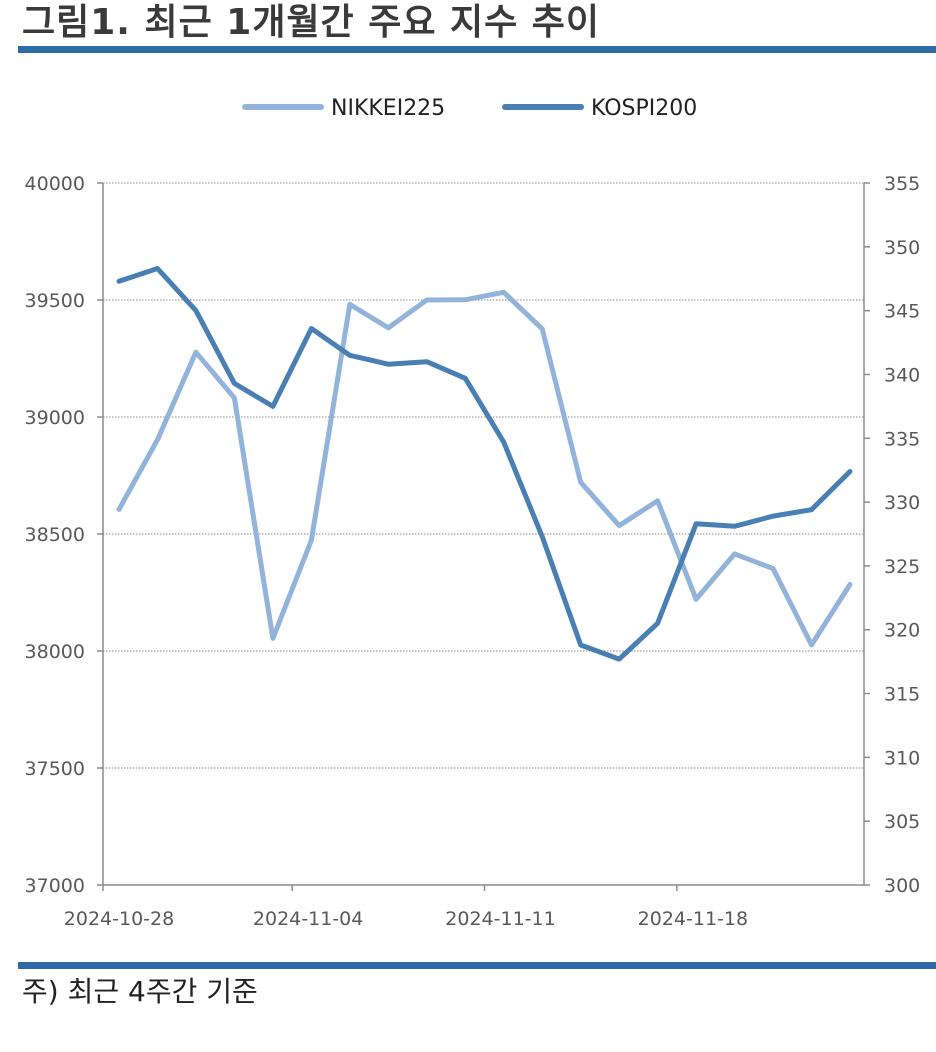 The height and width of the screenshot is (1052, 936). I want to click on left-tick-label: 37500, so click(55, 769).